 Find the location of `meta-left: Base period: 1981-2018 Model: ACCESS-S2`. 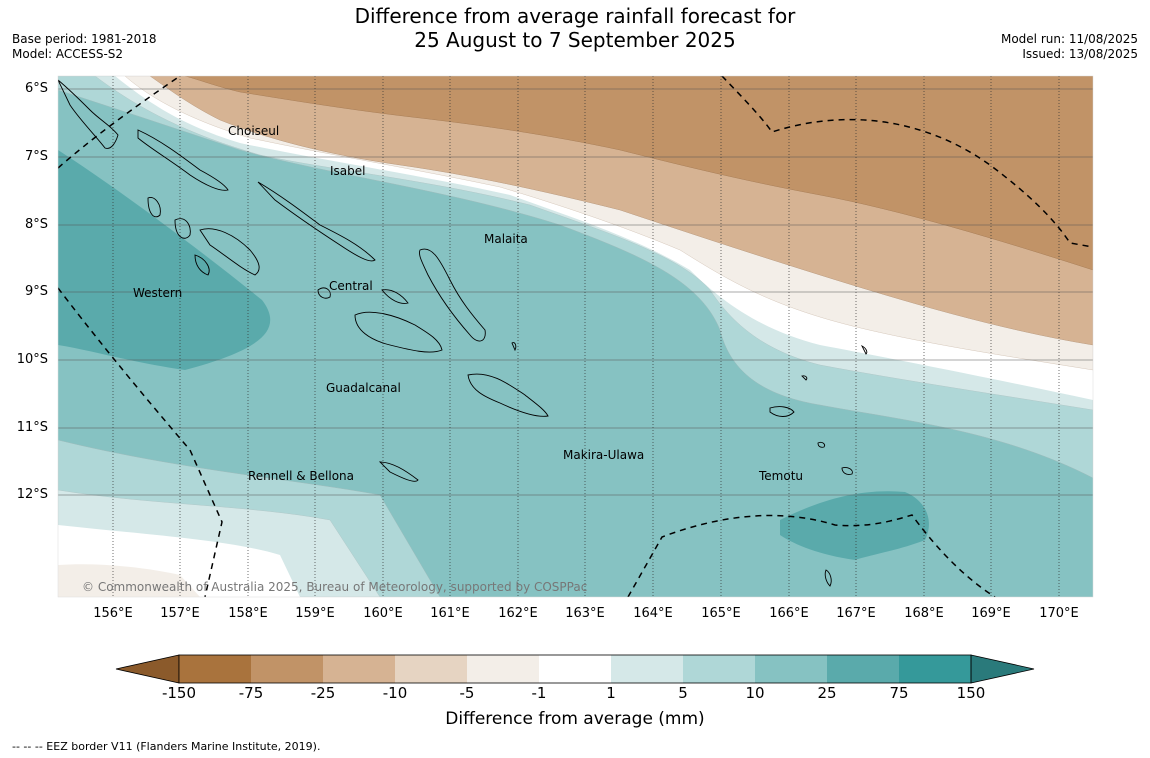

meta-left: Base period: 1981-2018 Model: ACCESS-S2 is located at coordinates (84, 47).